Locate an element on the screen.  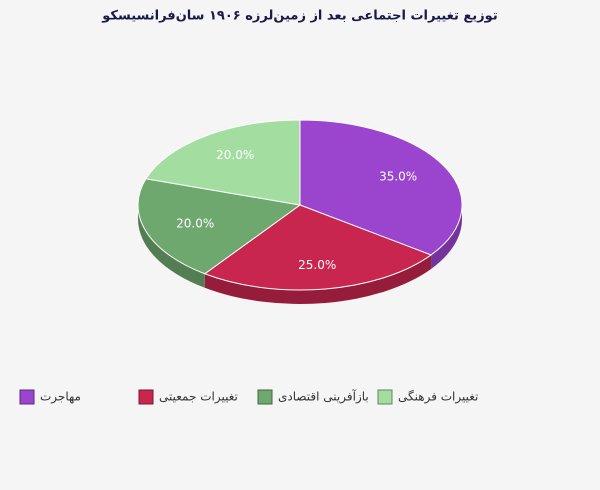
slice-label: 25.0% is located at coordinates (317, 265).